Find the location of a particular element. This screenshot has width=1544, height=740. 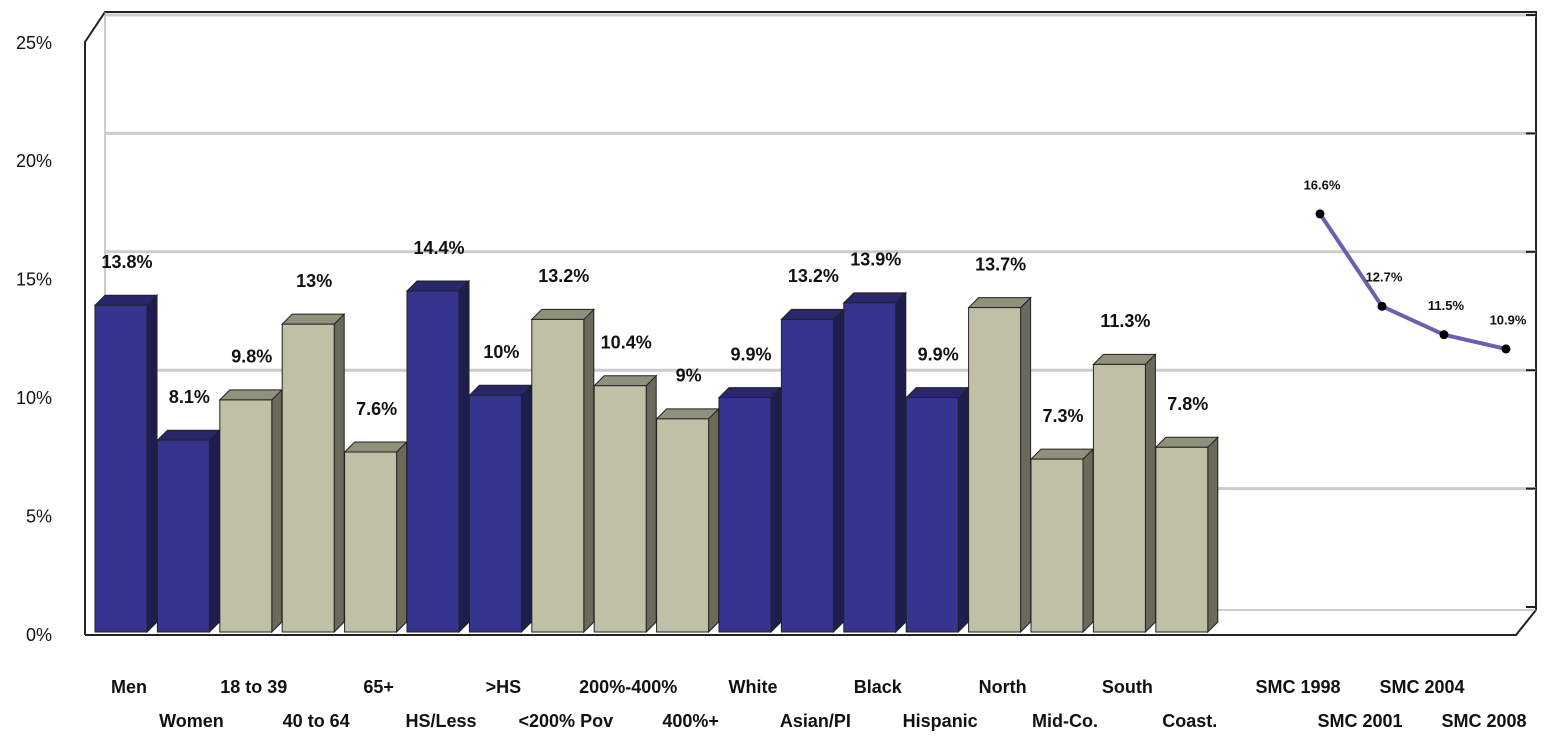

x-tick-label: South is located at coordinates (1127, 687).